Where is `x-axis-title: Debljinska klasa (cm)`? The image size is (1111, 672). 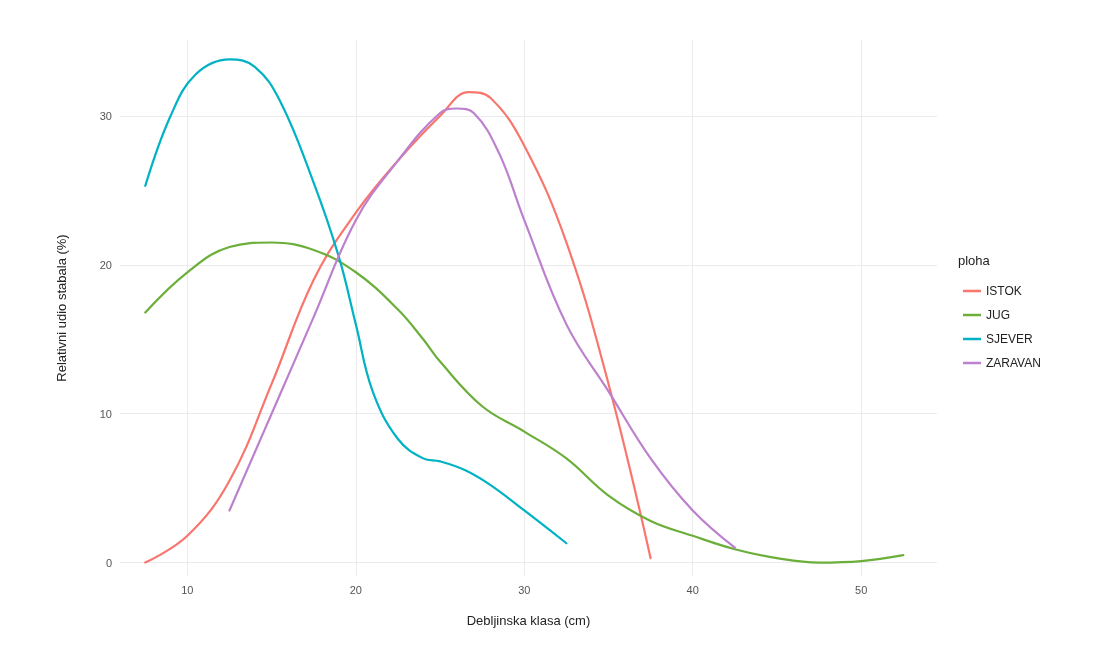 x-axis-title: Debljinska klasa (cm) is located at coordinates (528, 620).